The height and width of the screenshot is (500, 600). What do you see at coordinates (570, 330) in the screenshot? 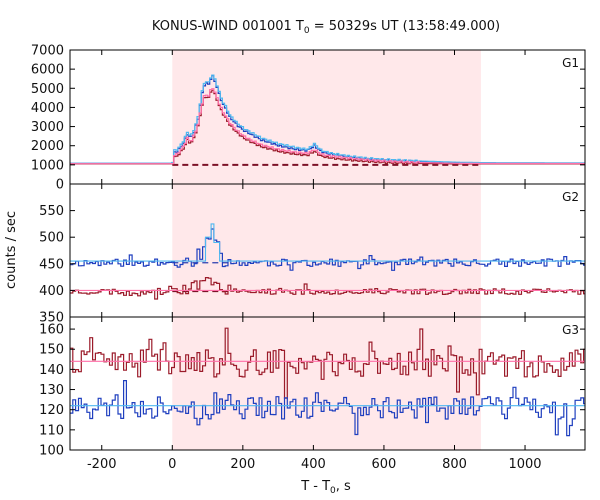
I see `panel-label-g3: G3` at bounding box center [570, 330].